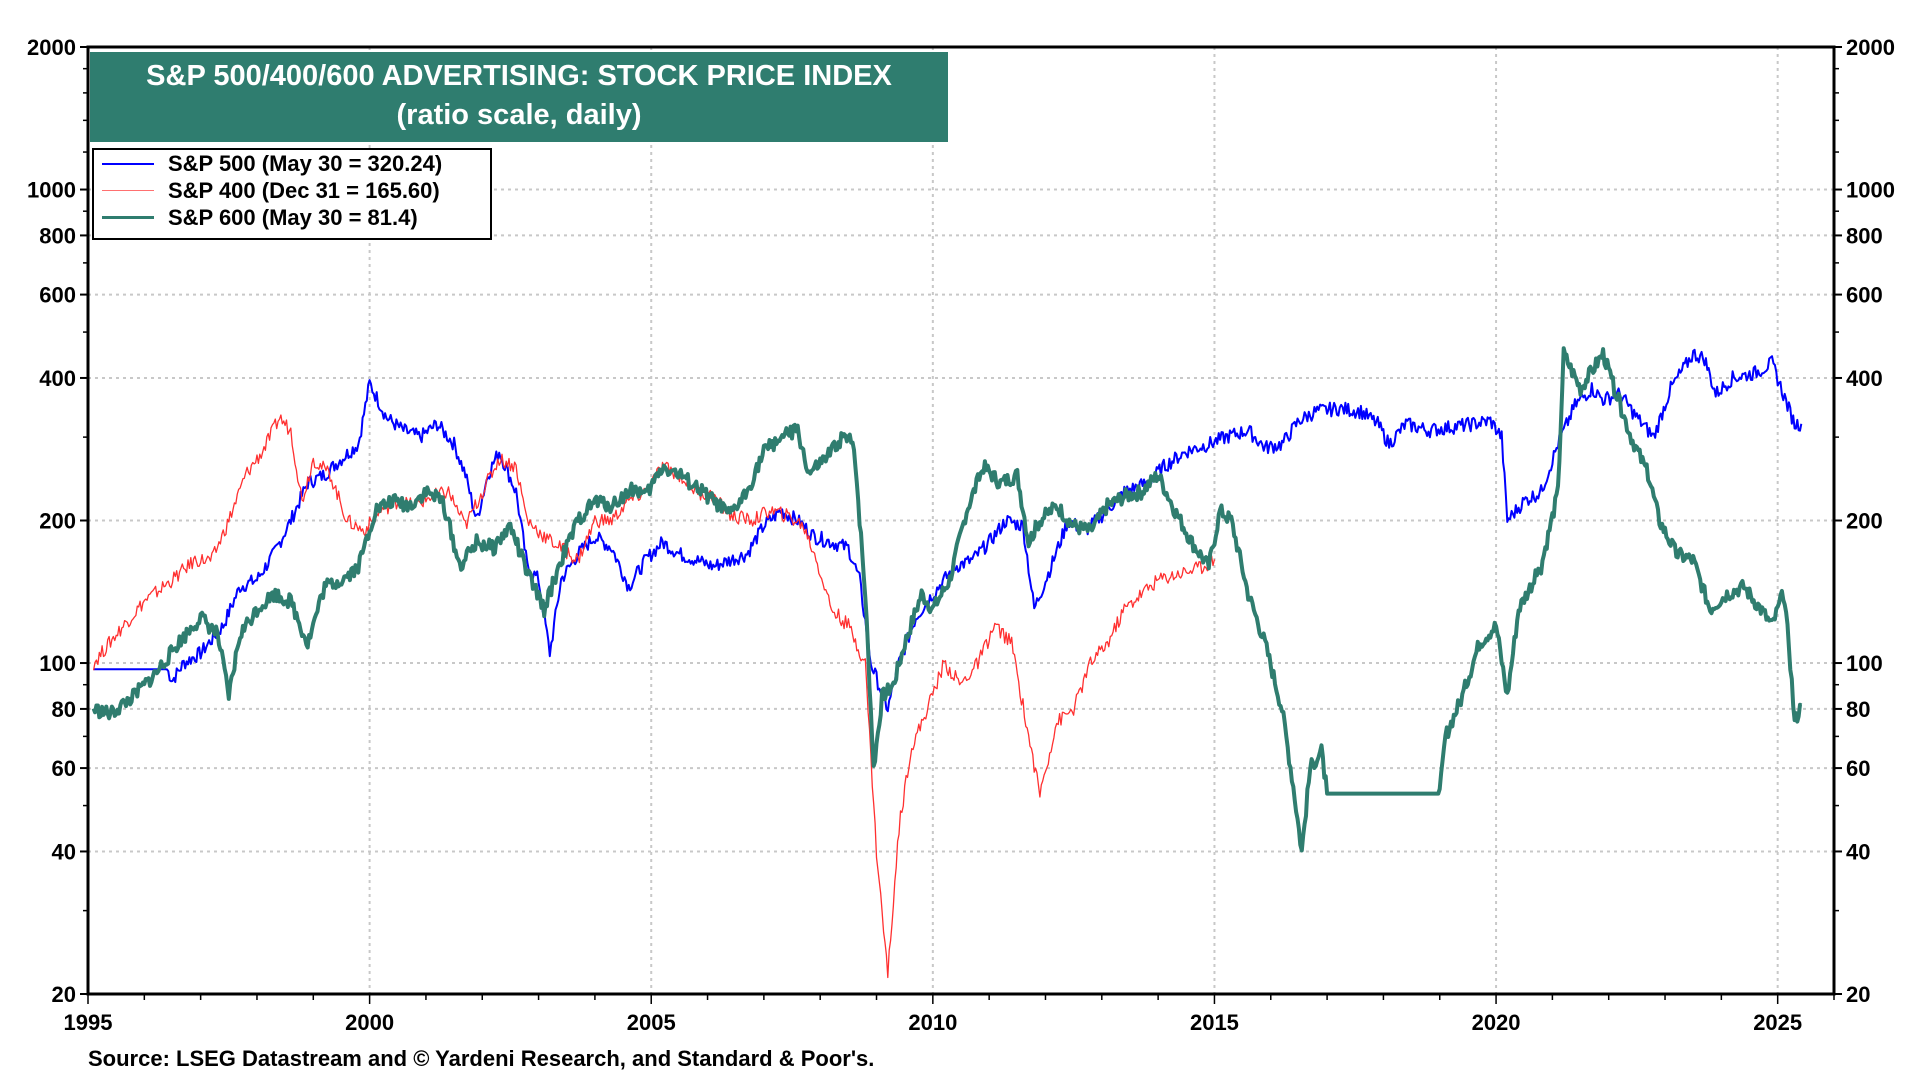 The image size is (1920, 1080). I want to click on y-tick-label-right: 1000, so click(1870, 190).